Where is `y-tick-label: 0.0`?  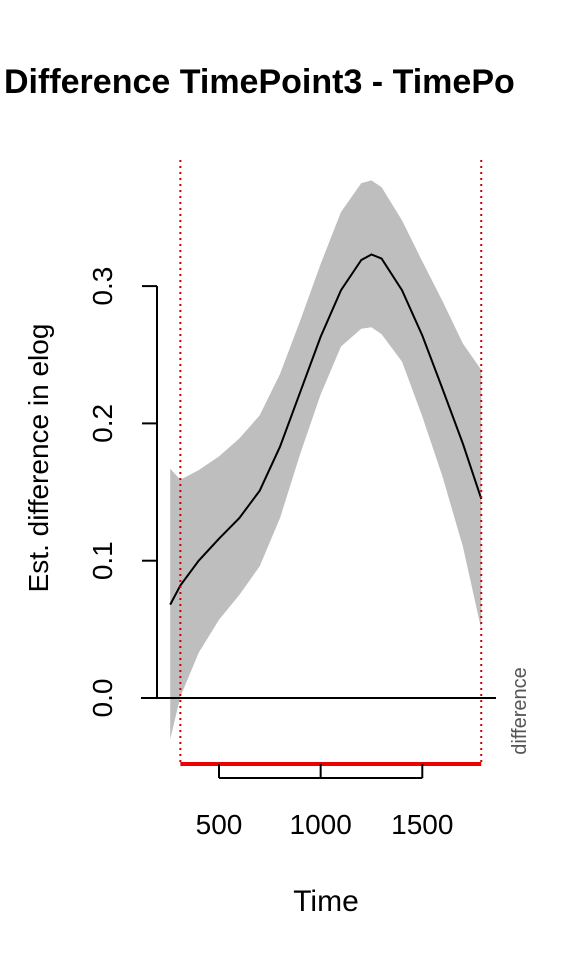 y-tick-label: 0.0 is located at coordinates (102, 698).